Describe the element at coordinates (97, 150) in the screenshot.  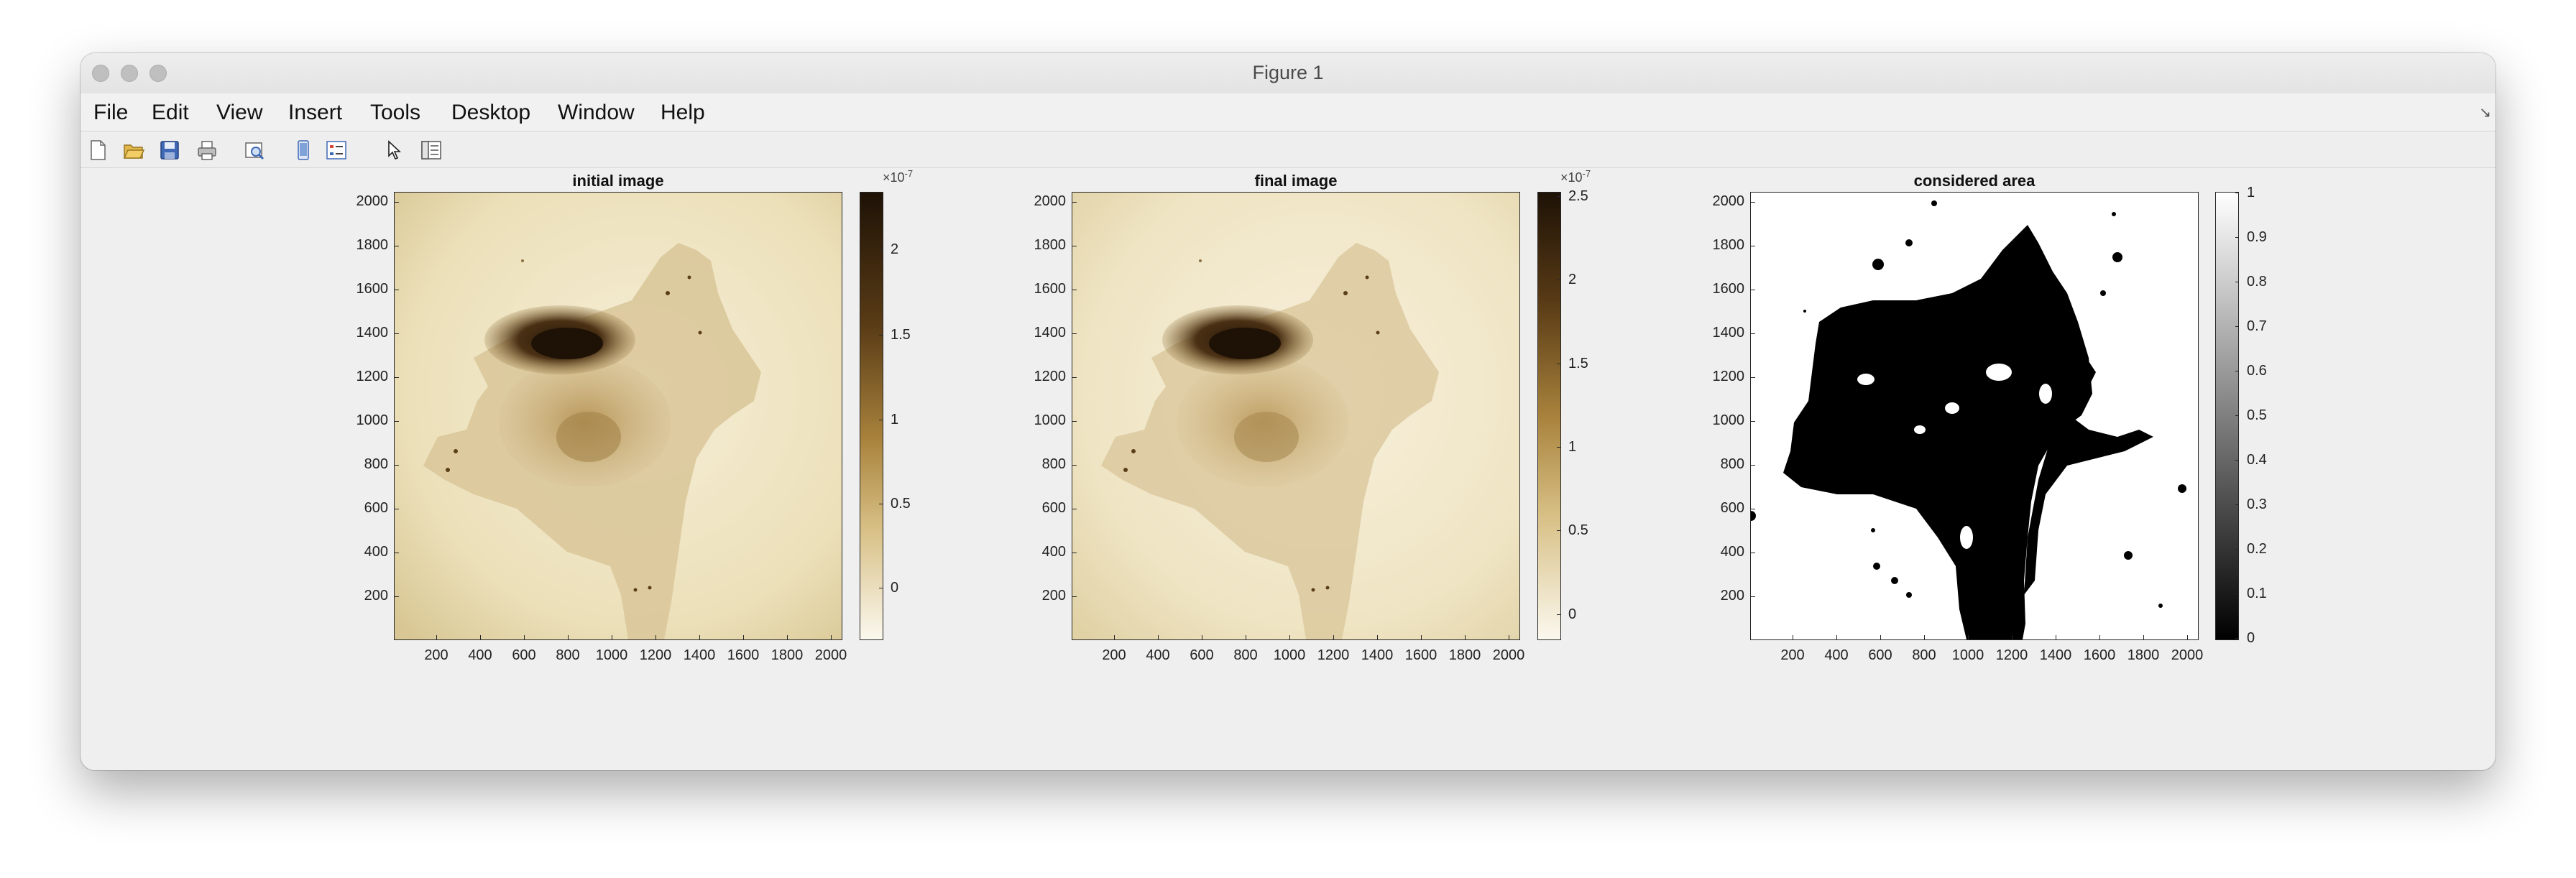
I see `new-figure-icon` at that location.